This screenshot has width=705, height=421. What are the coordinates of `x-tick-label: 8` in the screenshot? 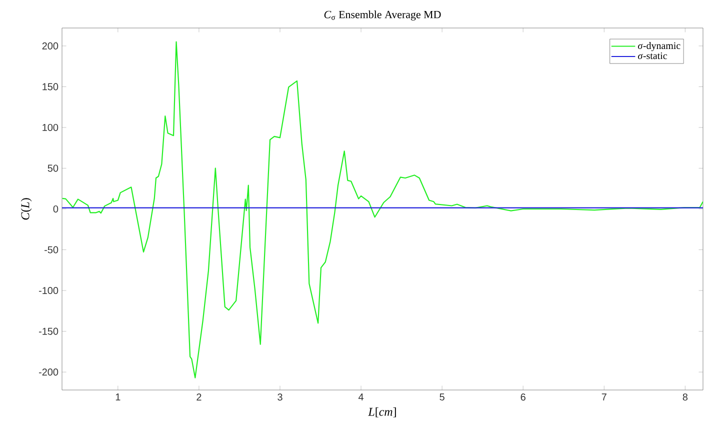 It's located at (685, 397).